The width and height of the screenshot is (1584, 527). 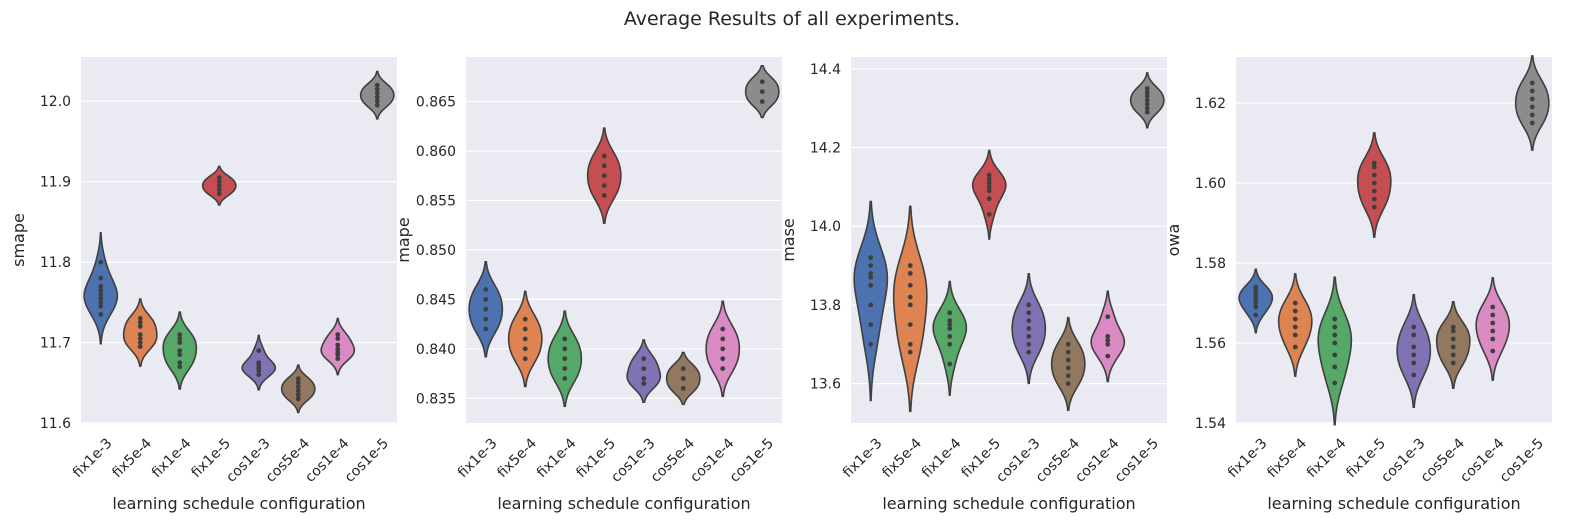 What do you see at coordinates (1210, 104) in the screenshot?
I see `y-tick-label: 1.62` at bounding box center [1210, 104].